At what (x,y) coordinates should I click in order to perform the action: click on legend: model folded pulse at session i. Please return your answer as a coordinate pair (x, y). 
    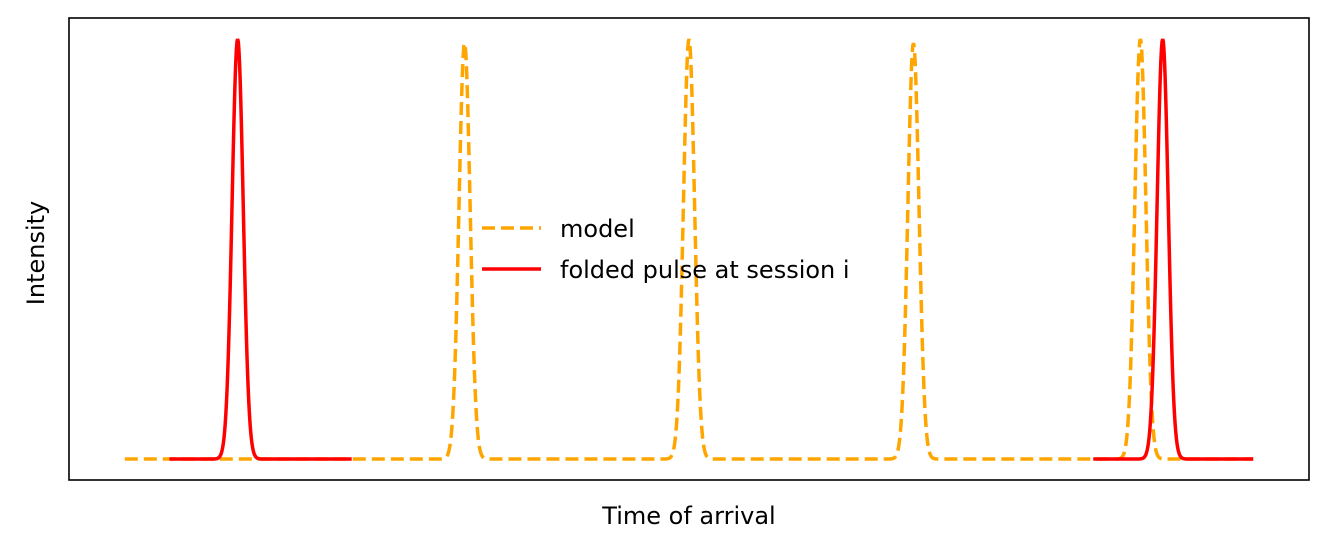
    Looking at the image, I should click on (666, 249).